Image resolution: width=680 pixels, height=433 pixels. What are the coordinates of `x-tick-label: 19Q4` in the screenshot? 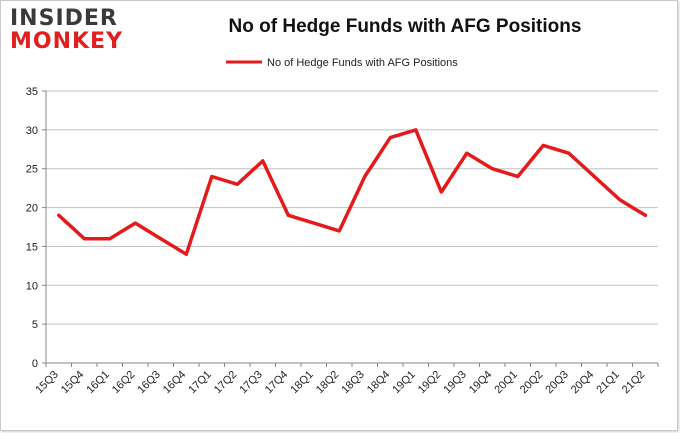 It's located at (481, 383).